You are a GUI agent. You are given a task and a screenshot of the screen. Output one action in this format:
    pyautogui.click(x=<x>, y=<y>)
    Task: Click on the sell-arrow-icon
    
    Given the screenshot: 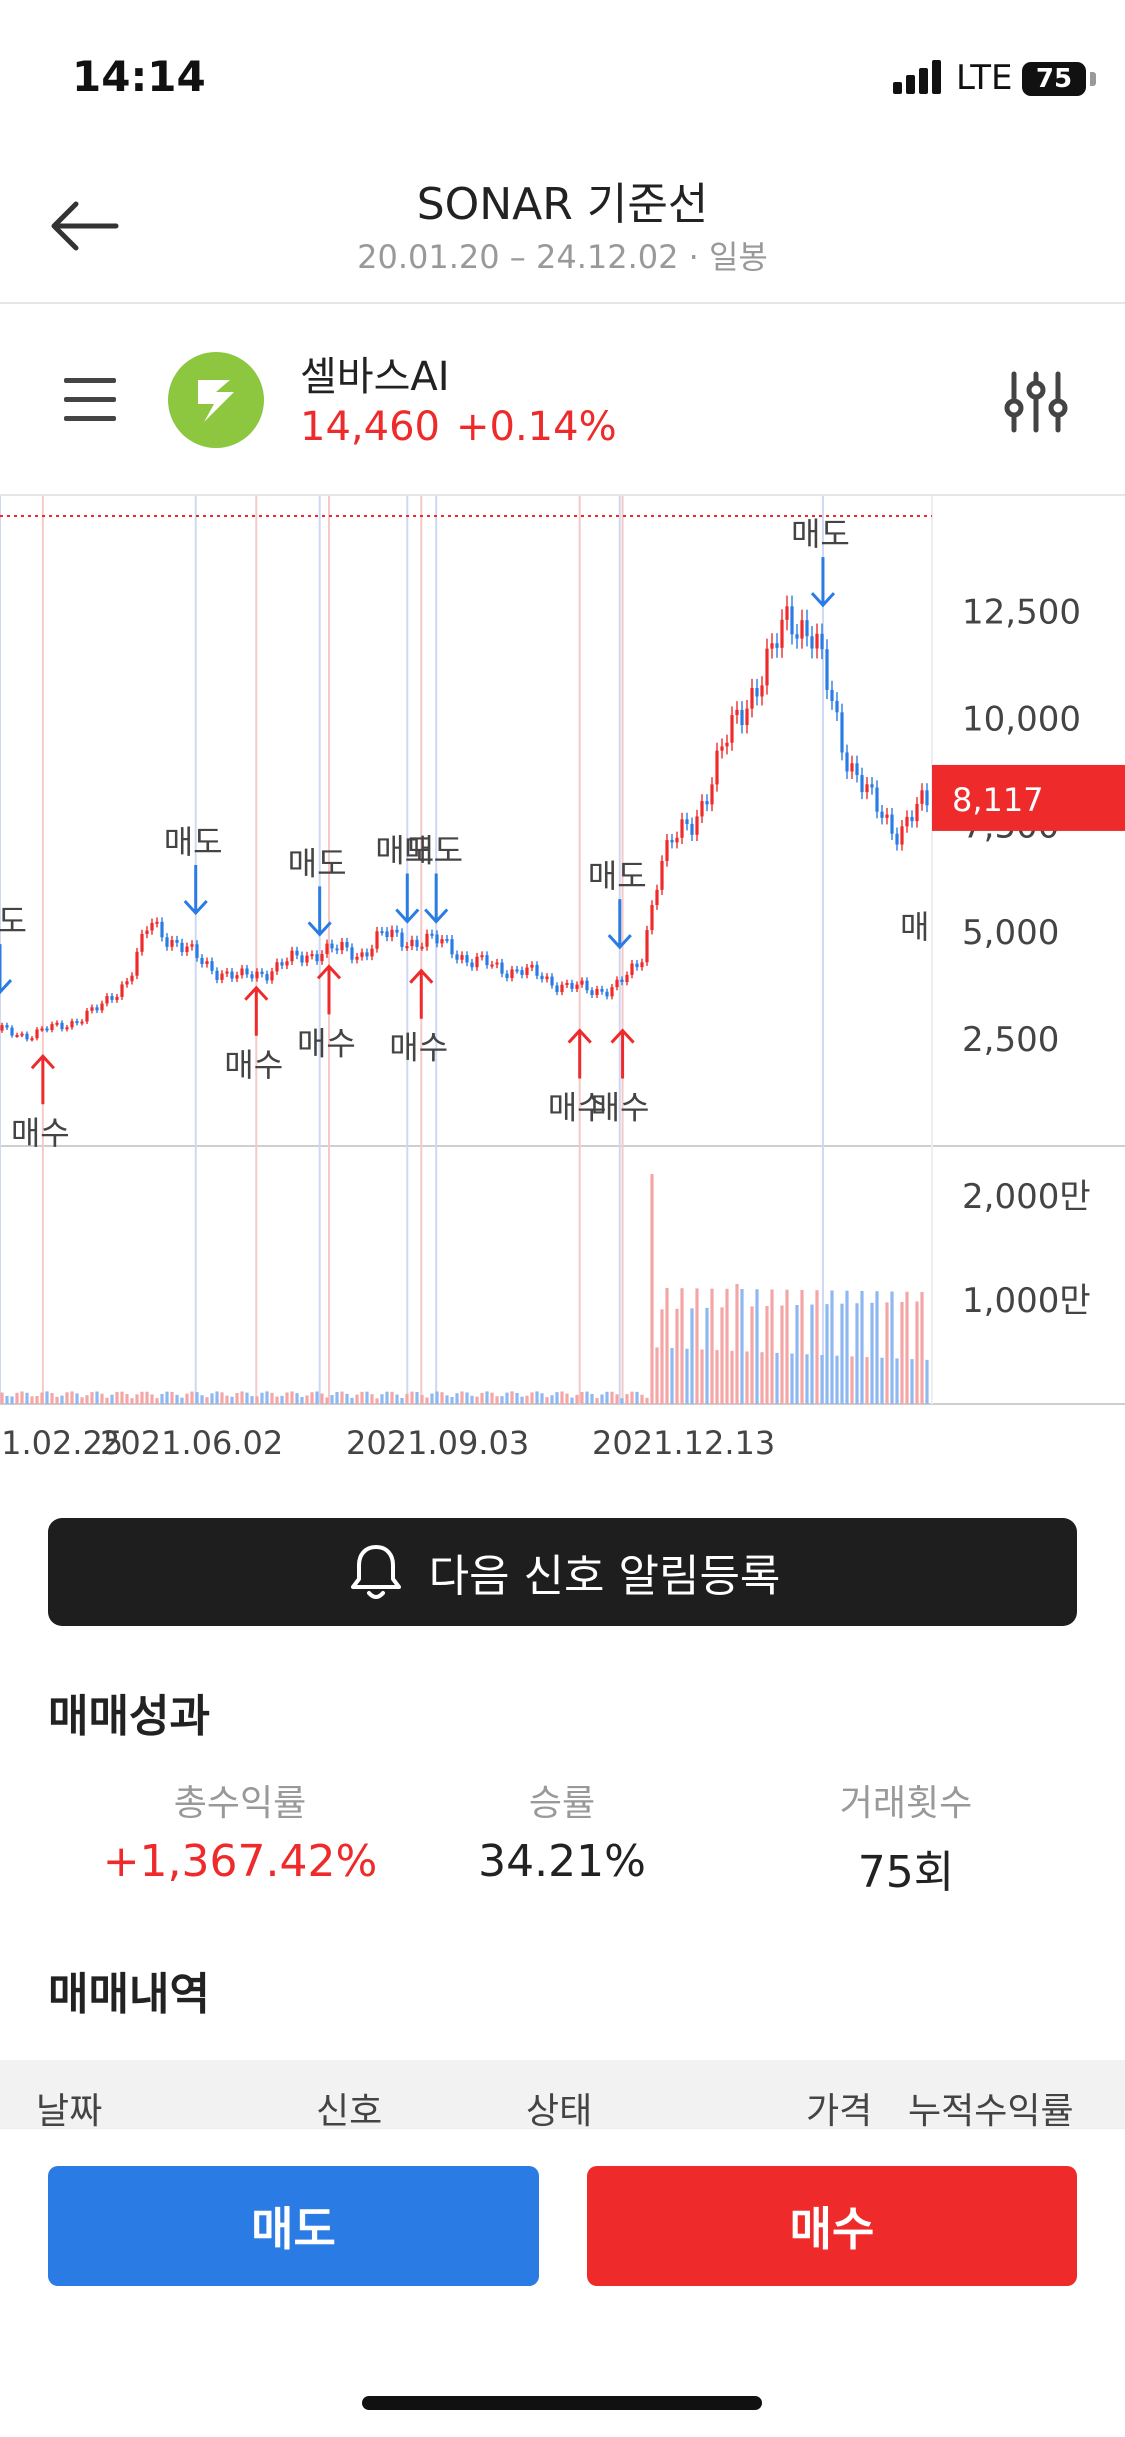 What is the action you would take?
    pyautogui.click(x=619, y=924)
    